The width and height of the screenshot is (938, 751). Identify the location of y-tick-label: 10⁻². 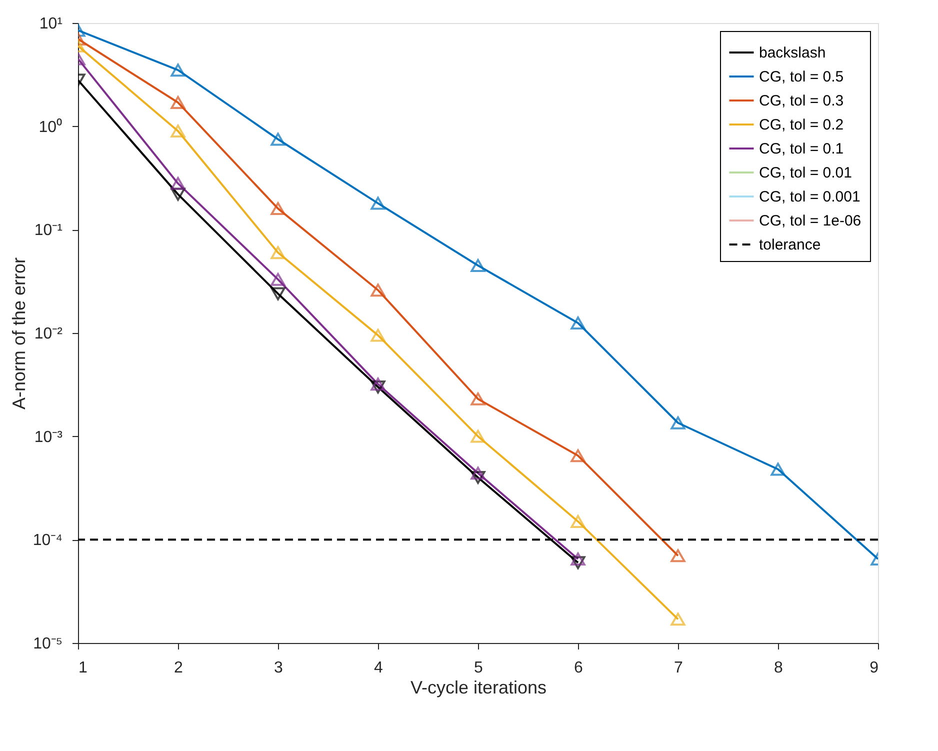
(49, 334).